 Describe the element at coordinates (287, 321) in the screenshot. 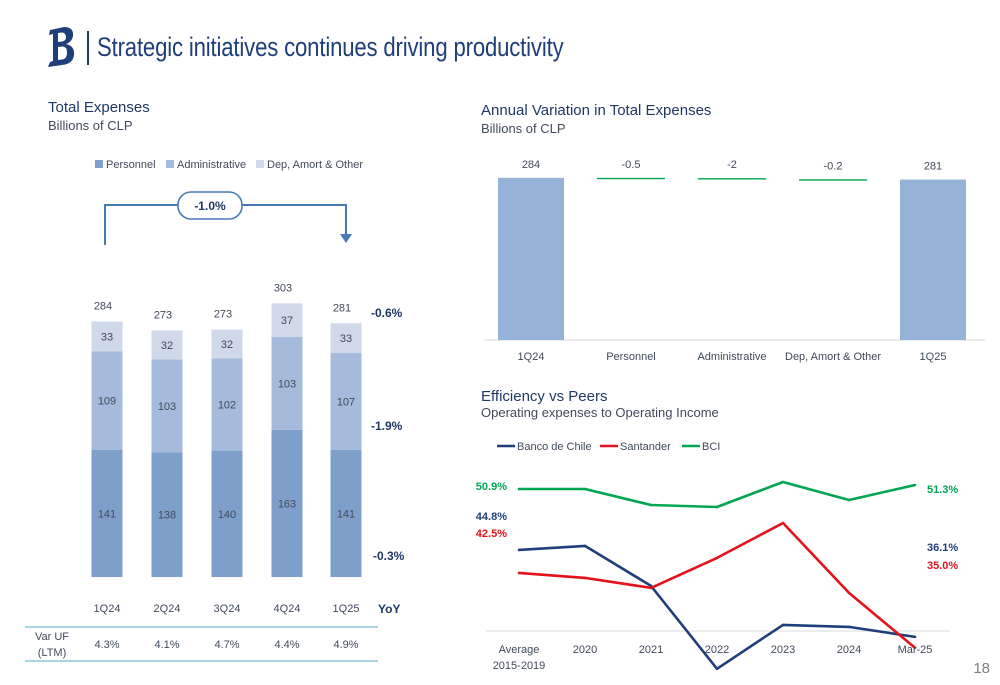

I see `bar-label-dep-amort-other-4q24: 37` at that location.